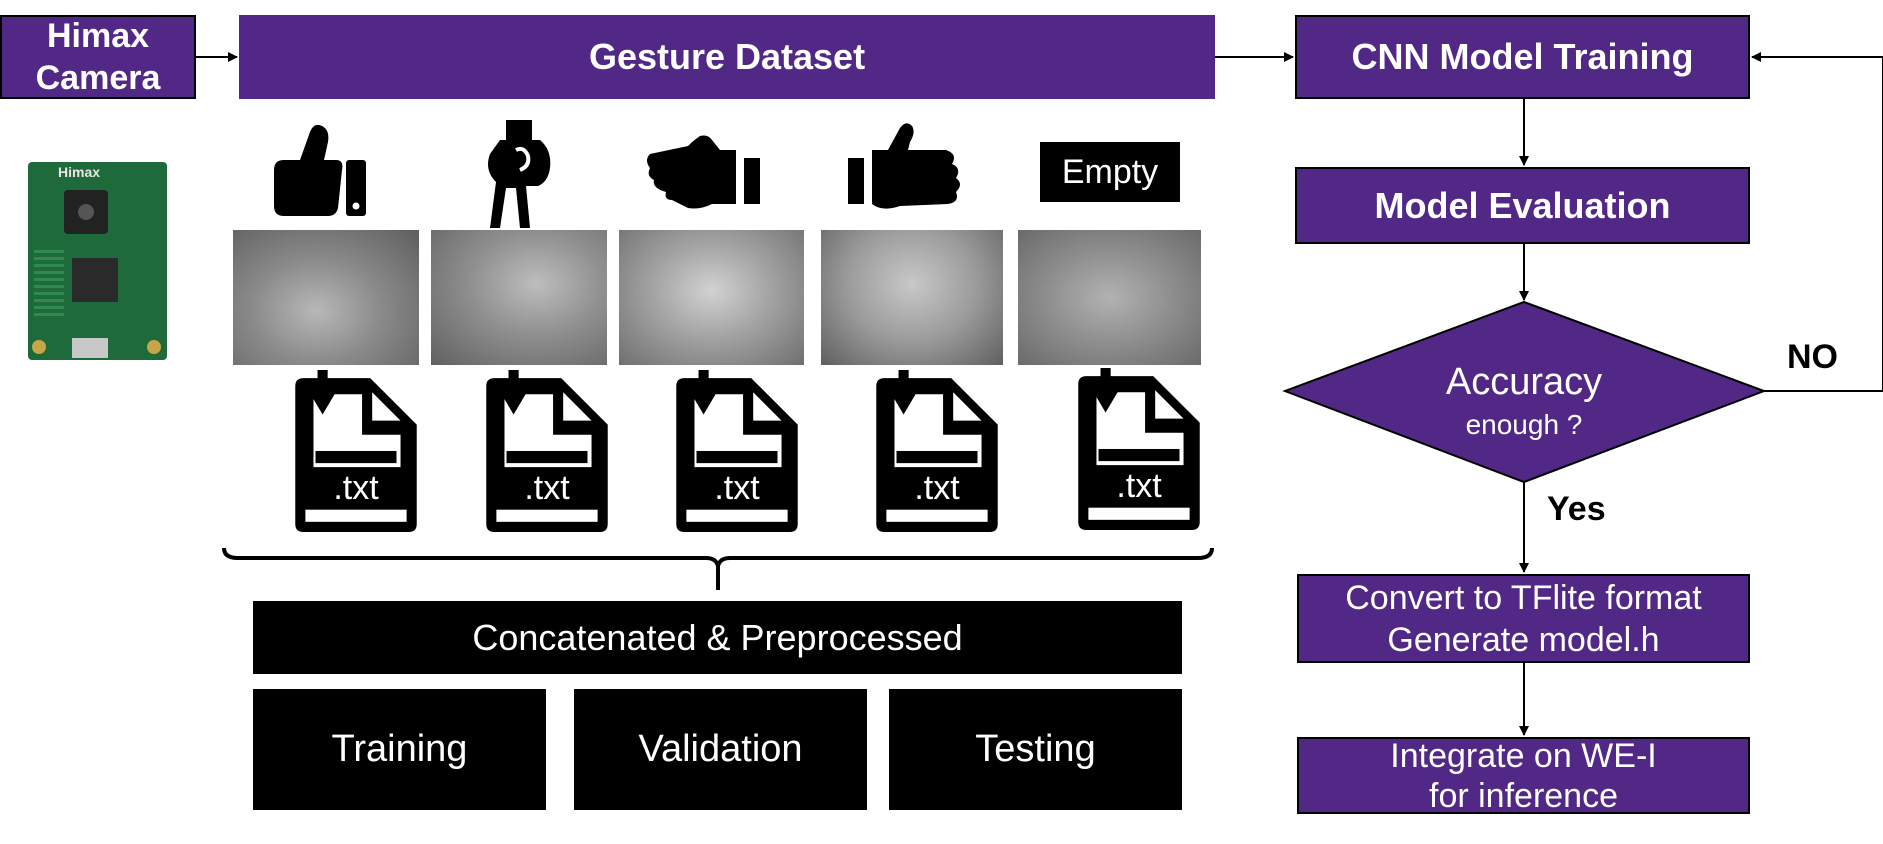 This screenshot has width=1883, height=844. I want to click on file-icon-5: .txt, so click(1139, 449).